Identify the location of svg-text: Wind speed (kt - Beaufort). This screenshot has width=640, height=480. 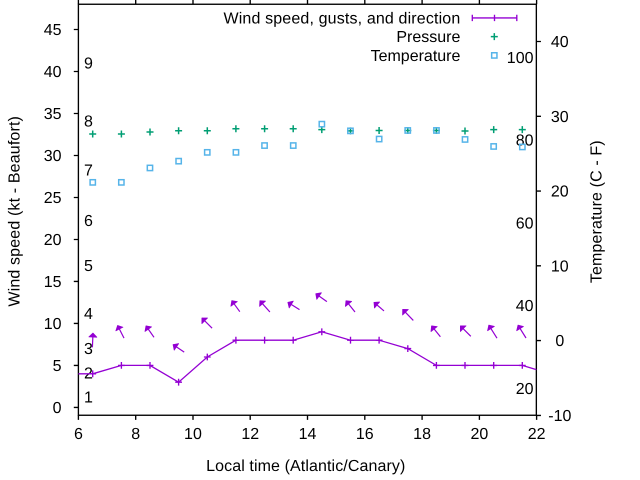
(15, 211).